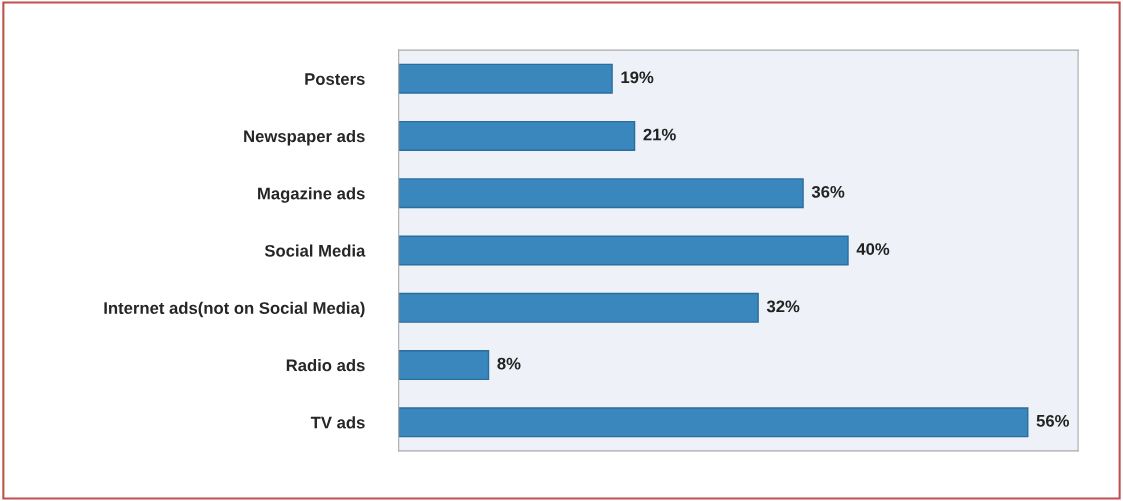  Describe the element at coordinates (828, 191) in the screenshot. I see `data-label: 36%` at that location.